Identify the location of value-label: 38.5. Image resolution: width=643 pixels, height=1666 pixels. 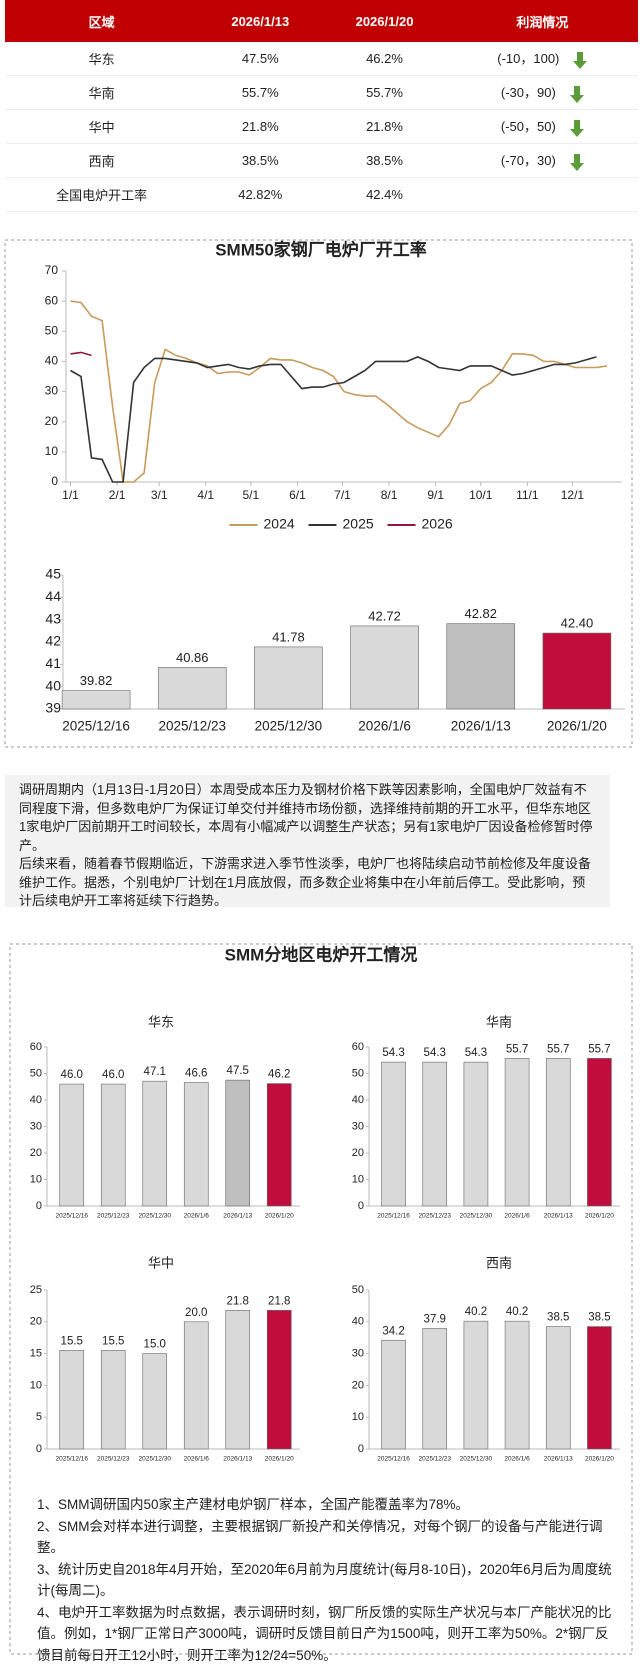
(599, 1318).